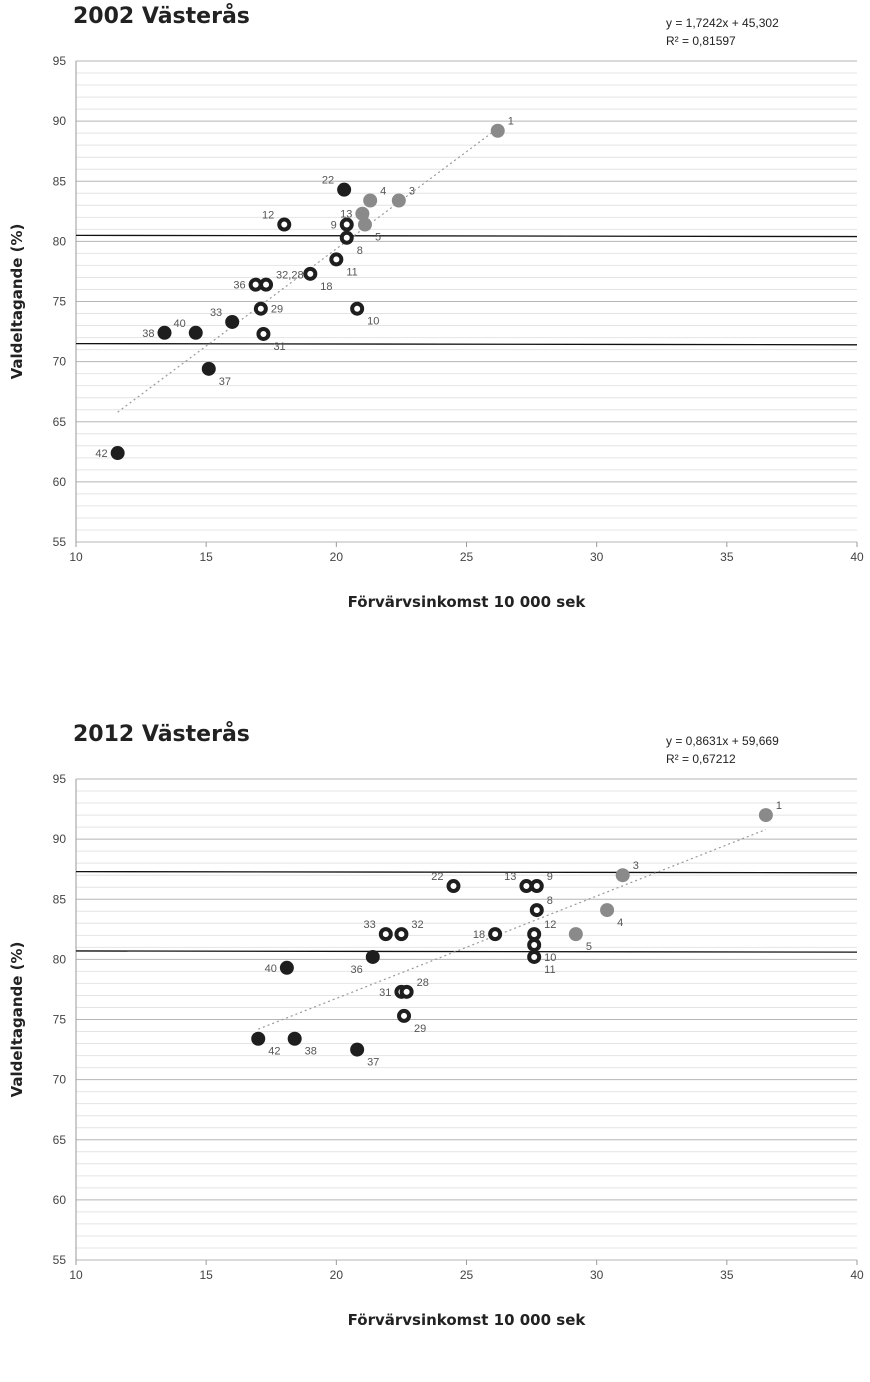 The width and height of the screenshot is (870, 1382). Describe the element at coordinates (60, 482) in the screenshot. I see `y-tick-label: 60` at that location.